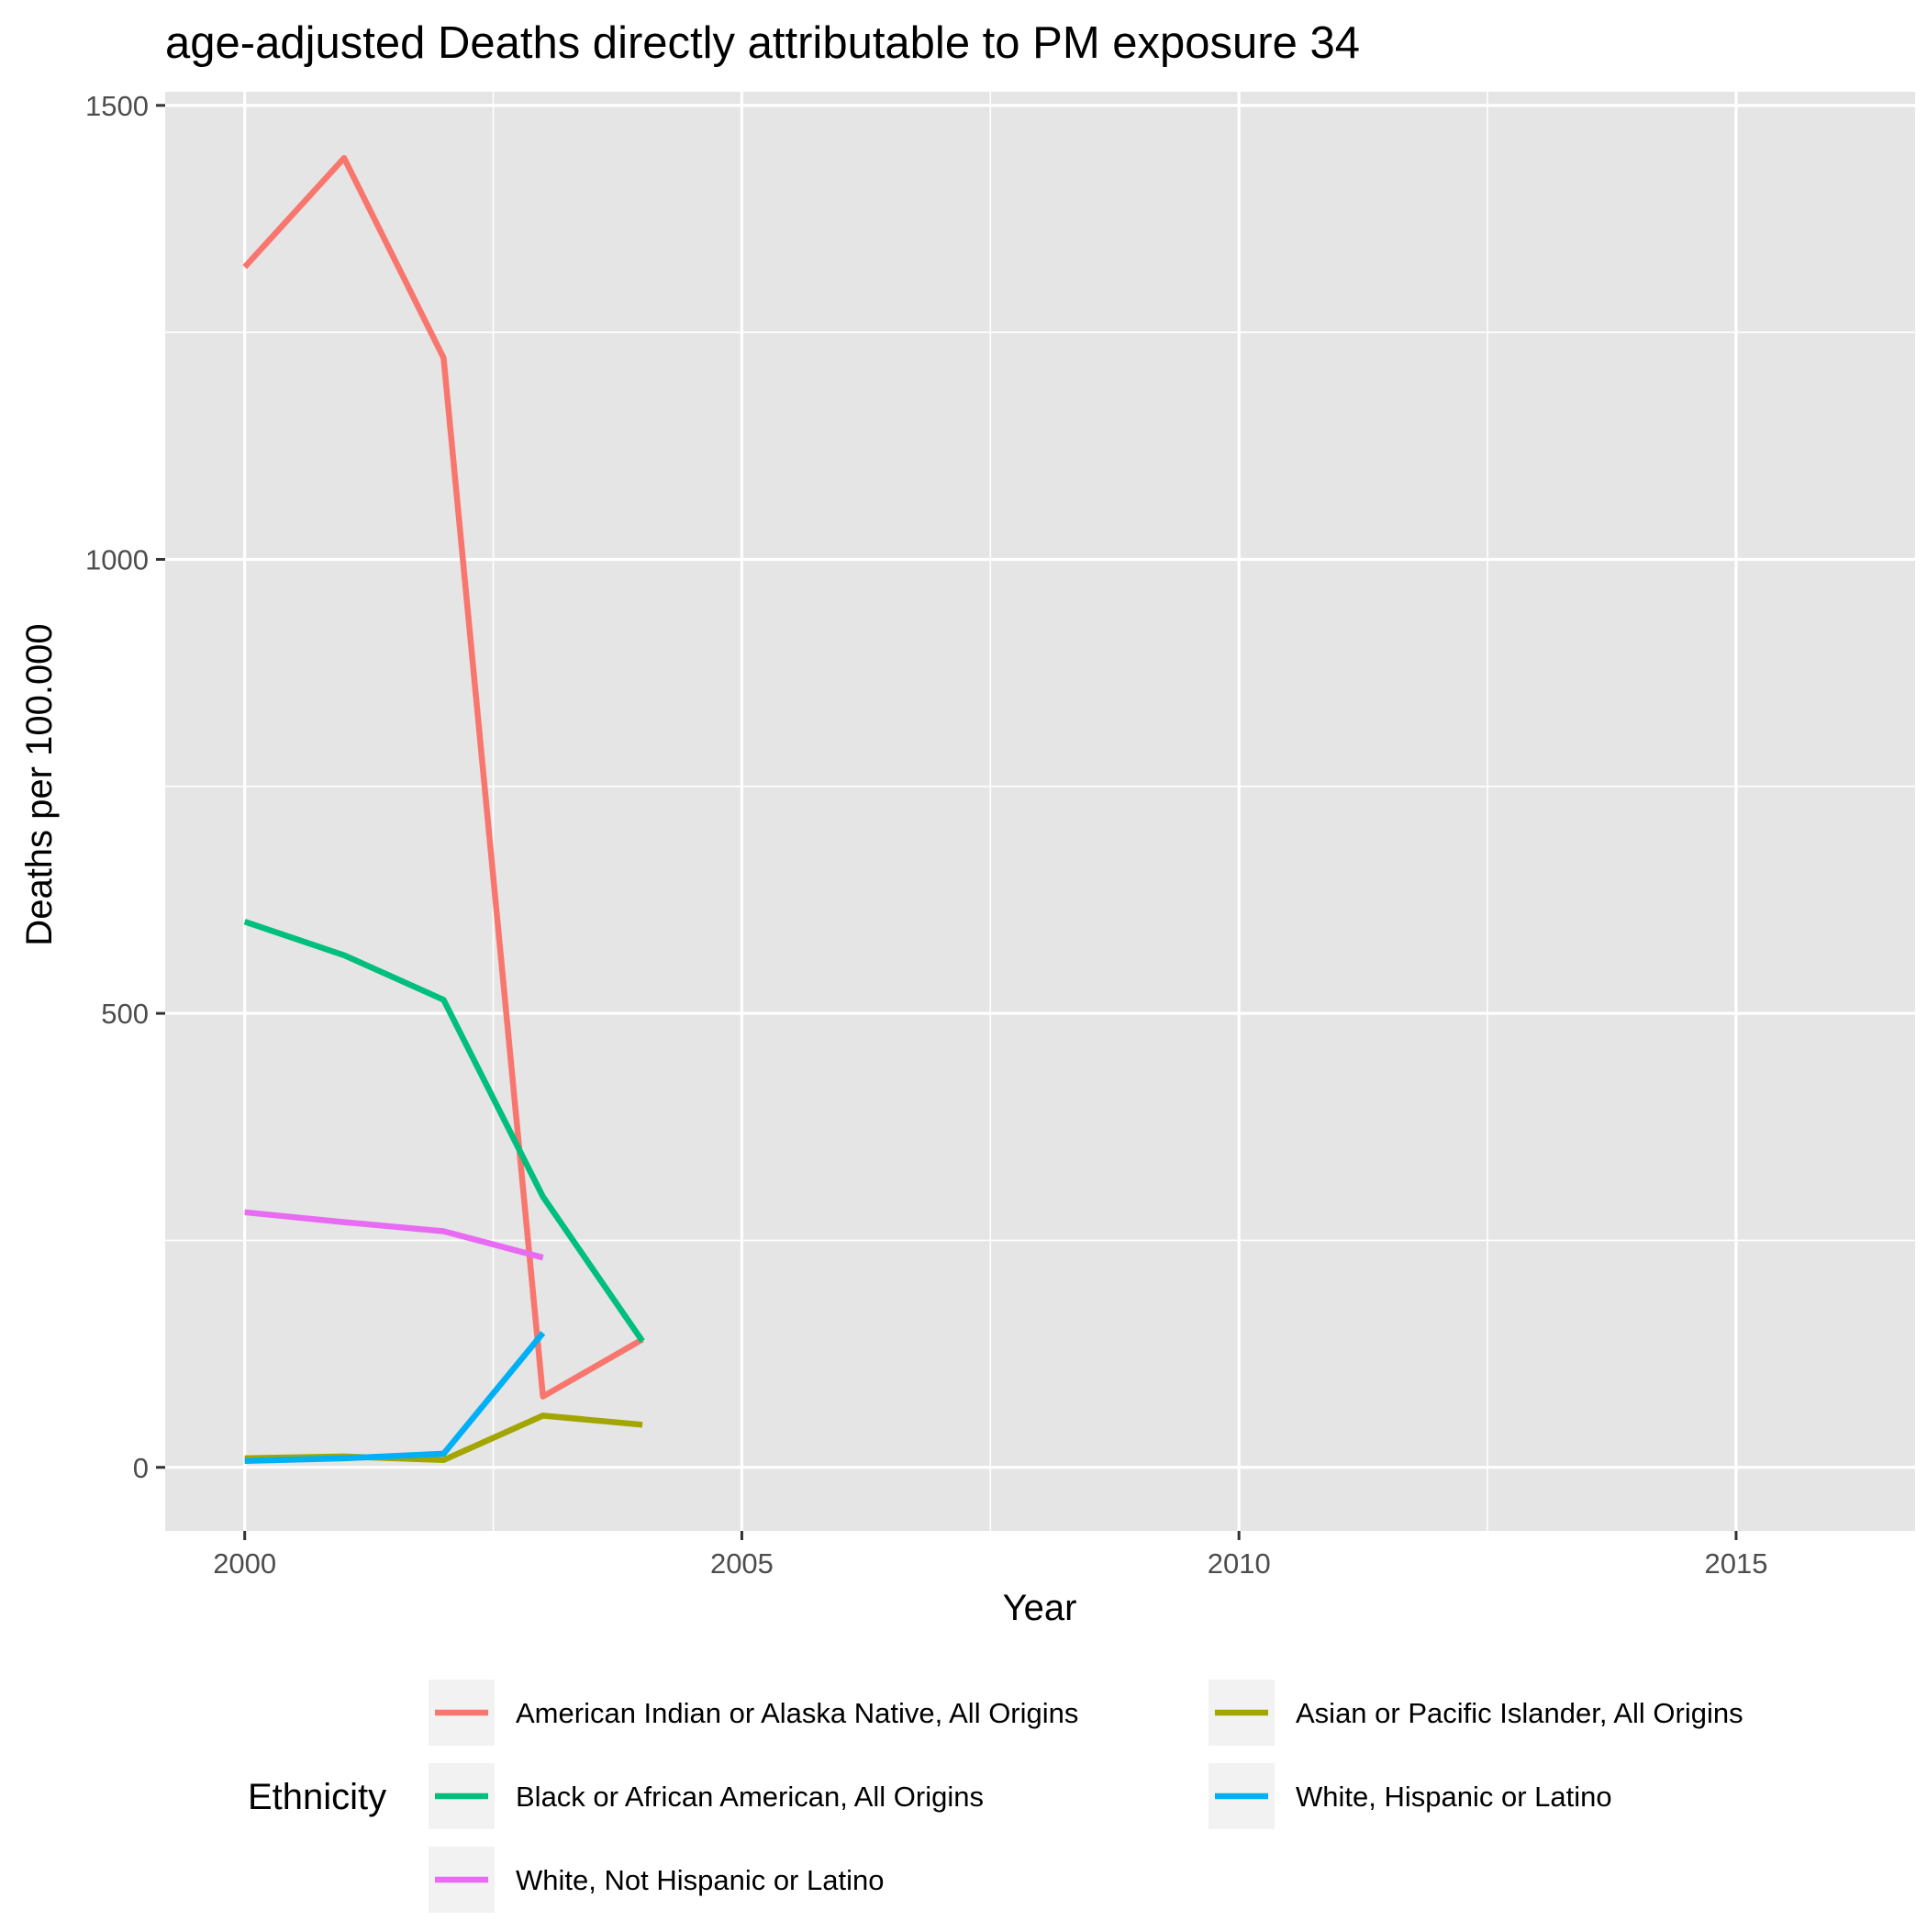  What do you see at coordinates (1519, 1713) in the screenshot?
I see `legend-label: Asian or Pacific Islander, All Origins` at bounding box center [1519, 1713].